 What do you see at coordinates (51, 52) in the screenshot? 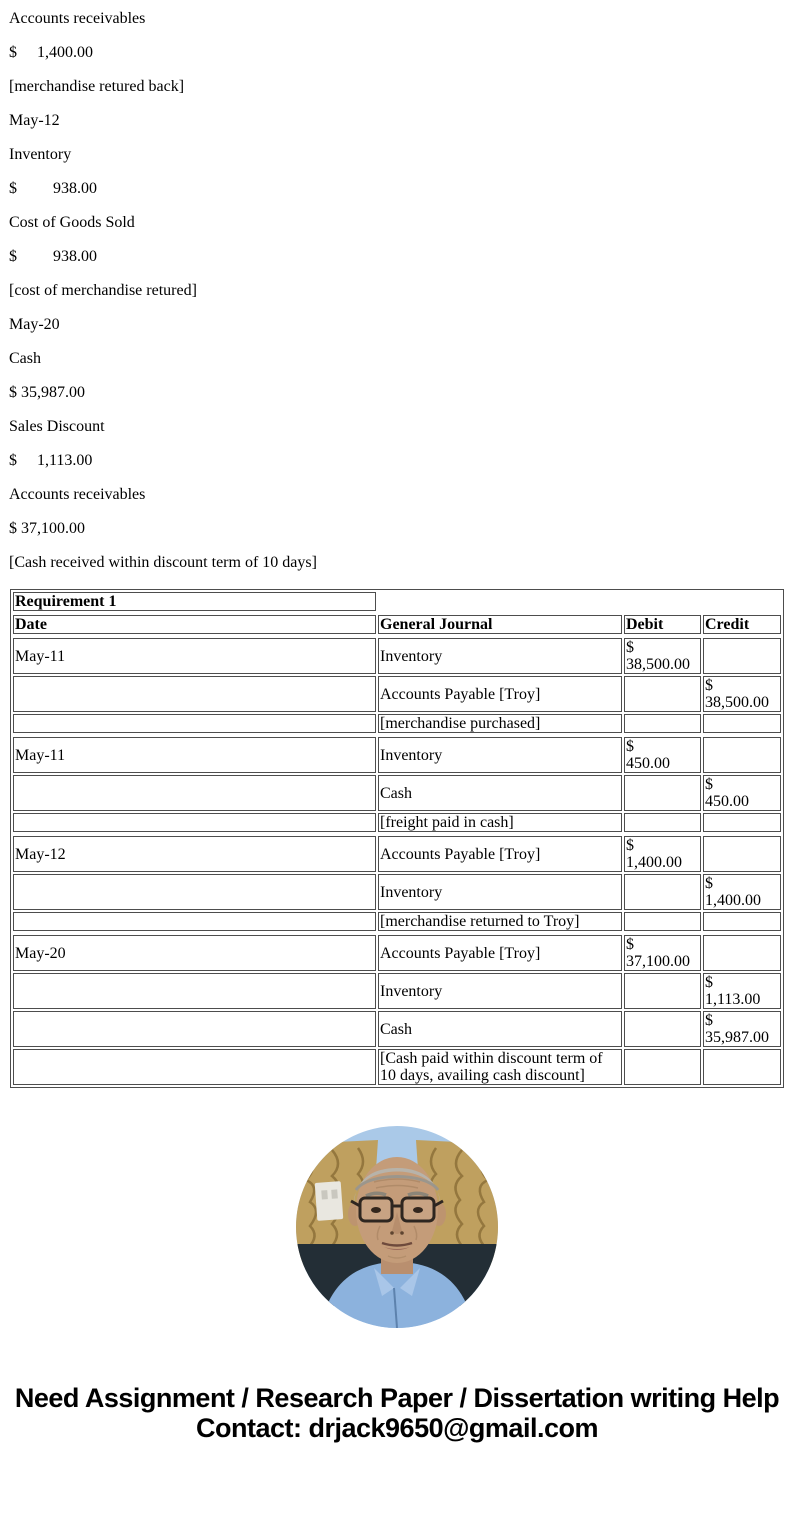
I see `text-line: $ 1,400.00` at bounding box center [51, 52].